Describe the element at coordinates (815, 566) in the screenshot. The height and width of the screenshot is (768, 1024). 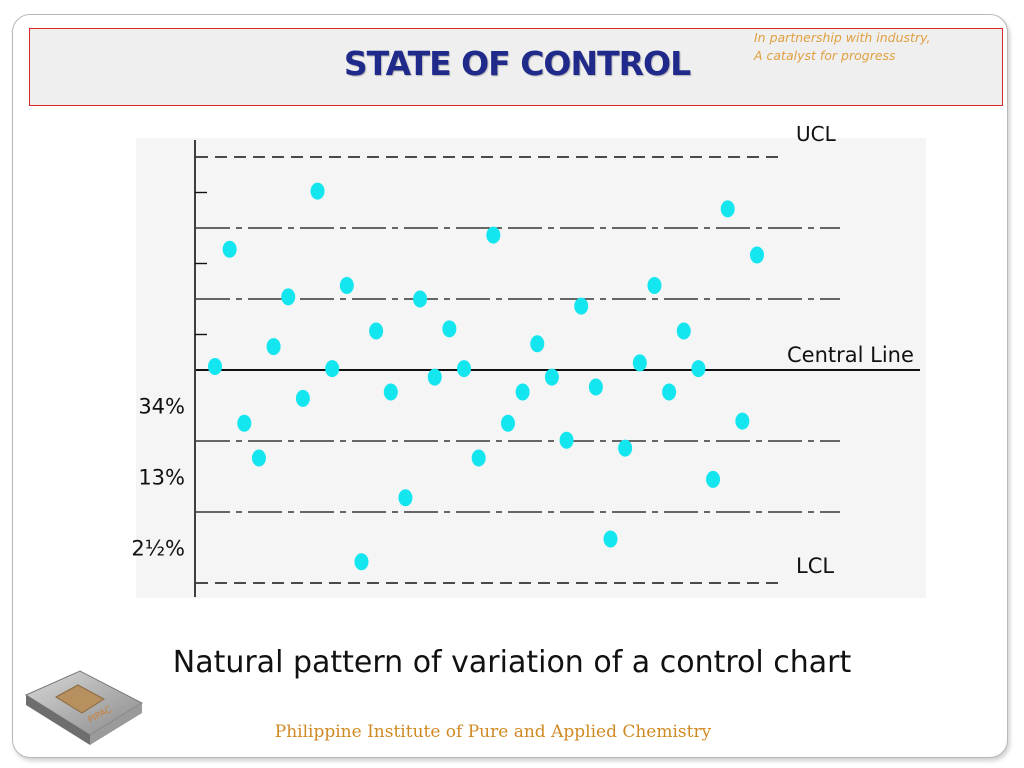
I see `lcl-label: LCL` at that location.